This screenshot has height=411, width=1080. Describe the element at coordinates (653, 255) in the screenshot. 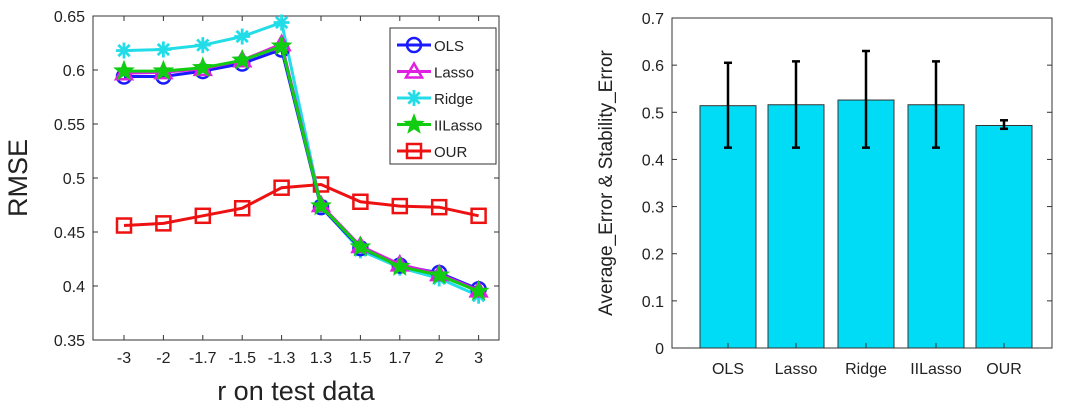

I see `y-tick-label: 0.2` at that location.